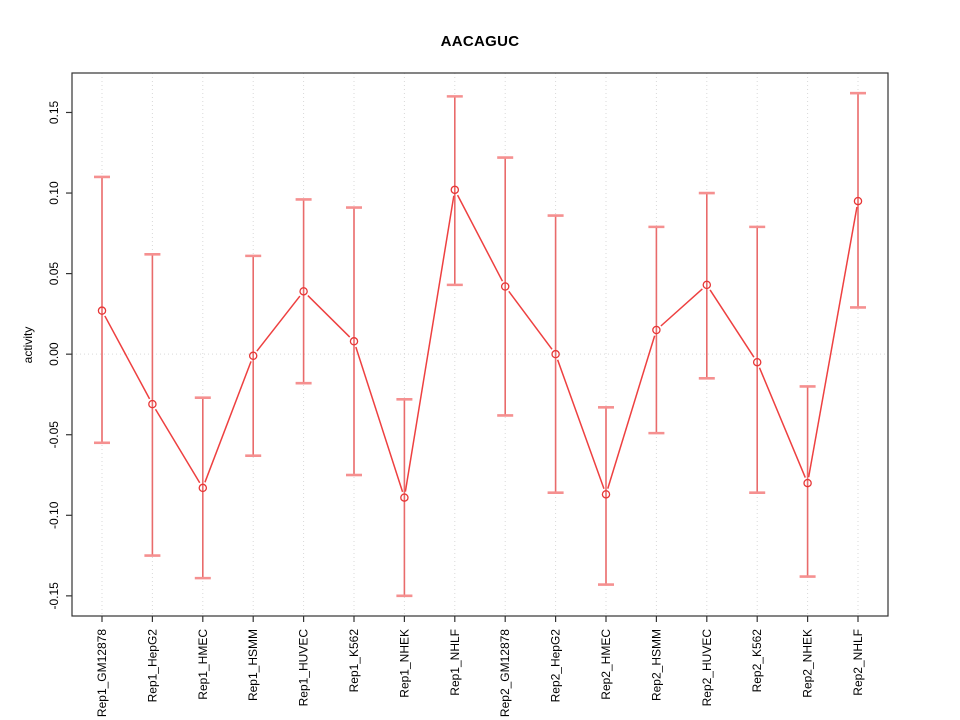 This screenshot has height=720, width=960. What do you see at coordinates (54, 515) in the screenshot?
I see `y-tick-label: -0.10` at bounding box center [54, 515].